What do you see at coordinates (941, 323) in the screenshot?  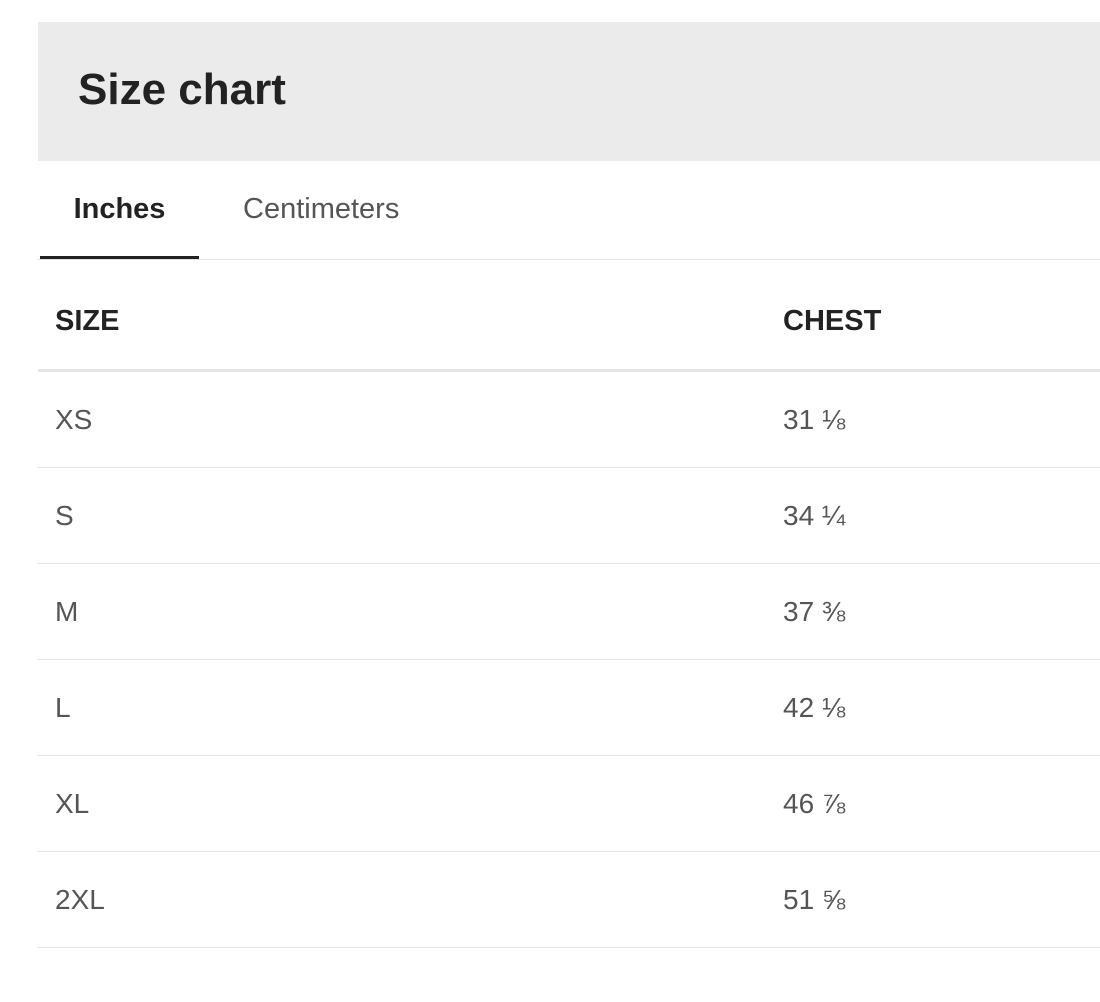 I see `column-header-chest: CHEST` at bounding box center [941, 323].